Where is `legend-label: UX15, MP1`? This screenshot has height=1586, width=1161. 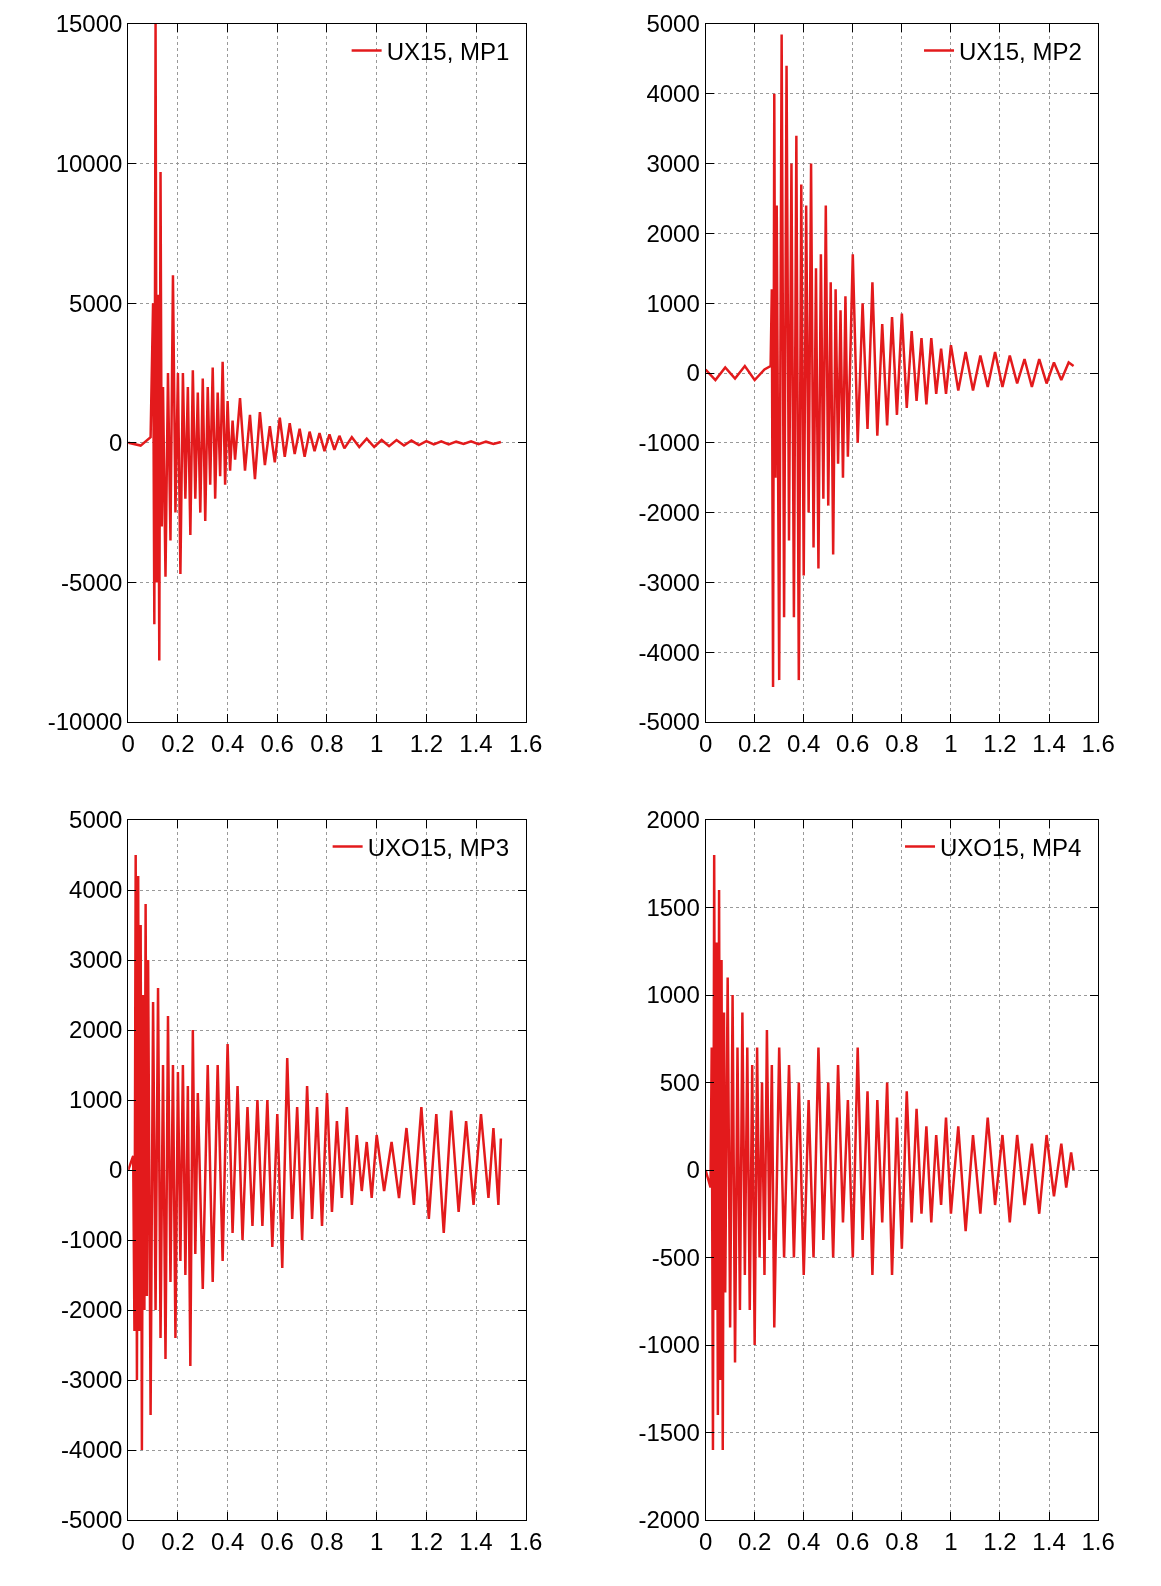
legend-label: UX15, MP1 is located at coordinates (448, 51).